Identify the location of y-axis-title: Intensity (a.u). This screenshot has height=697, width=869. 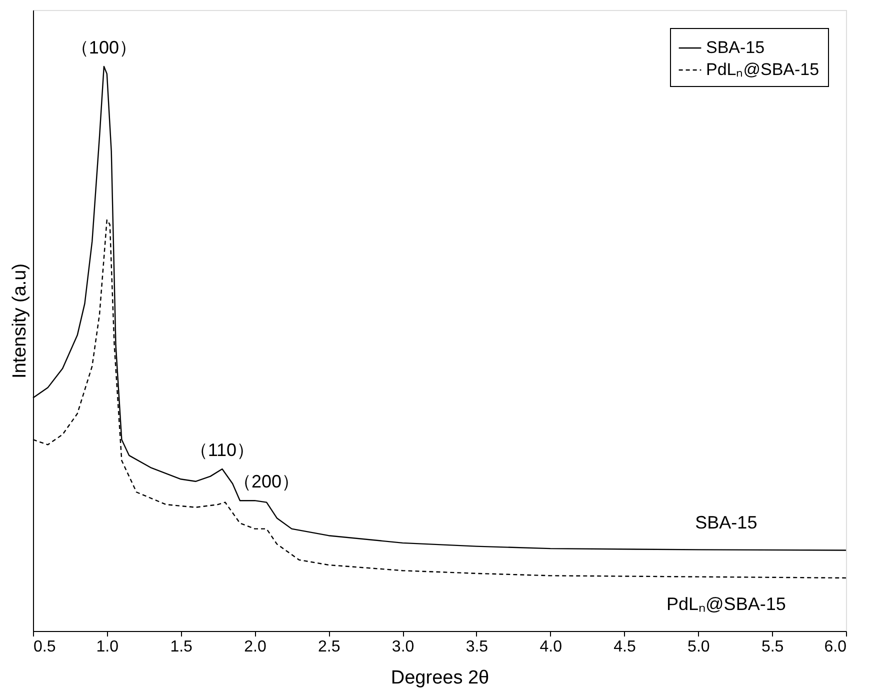
(20, 321).